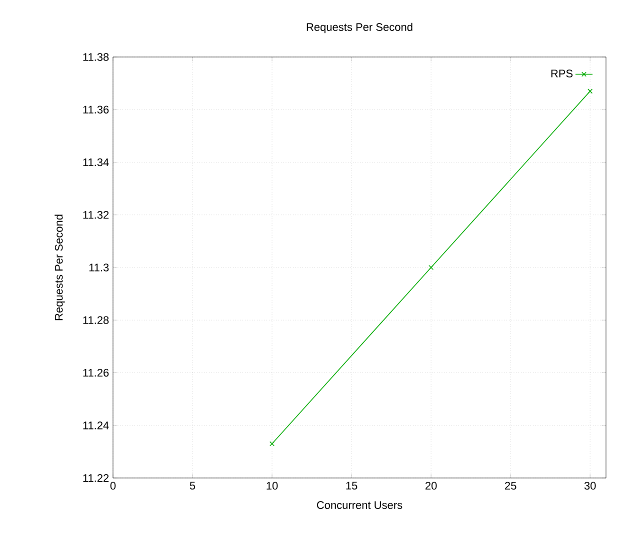 The image size is (640, 540). What do you see at coordinates (113, 486) in the screenshot?
I see `x-tick-label: 0` at bounding box center [113, 486].